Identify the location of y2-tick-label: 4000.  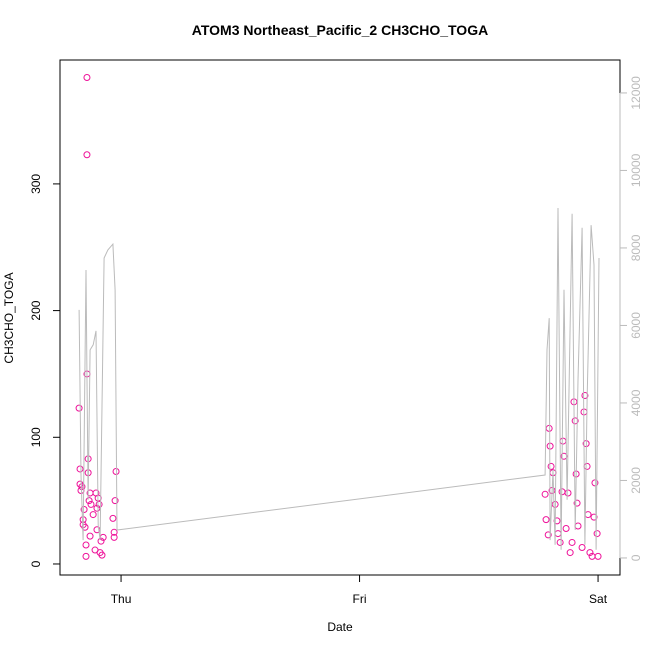
(636, 402).